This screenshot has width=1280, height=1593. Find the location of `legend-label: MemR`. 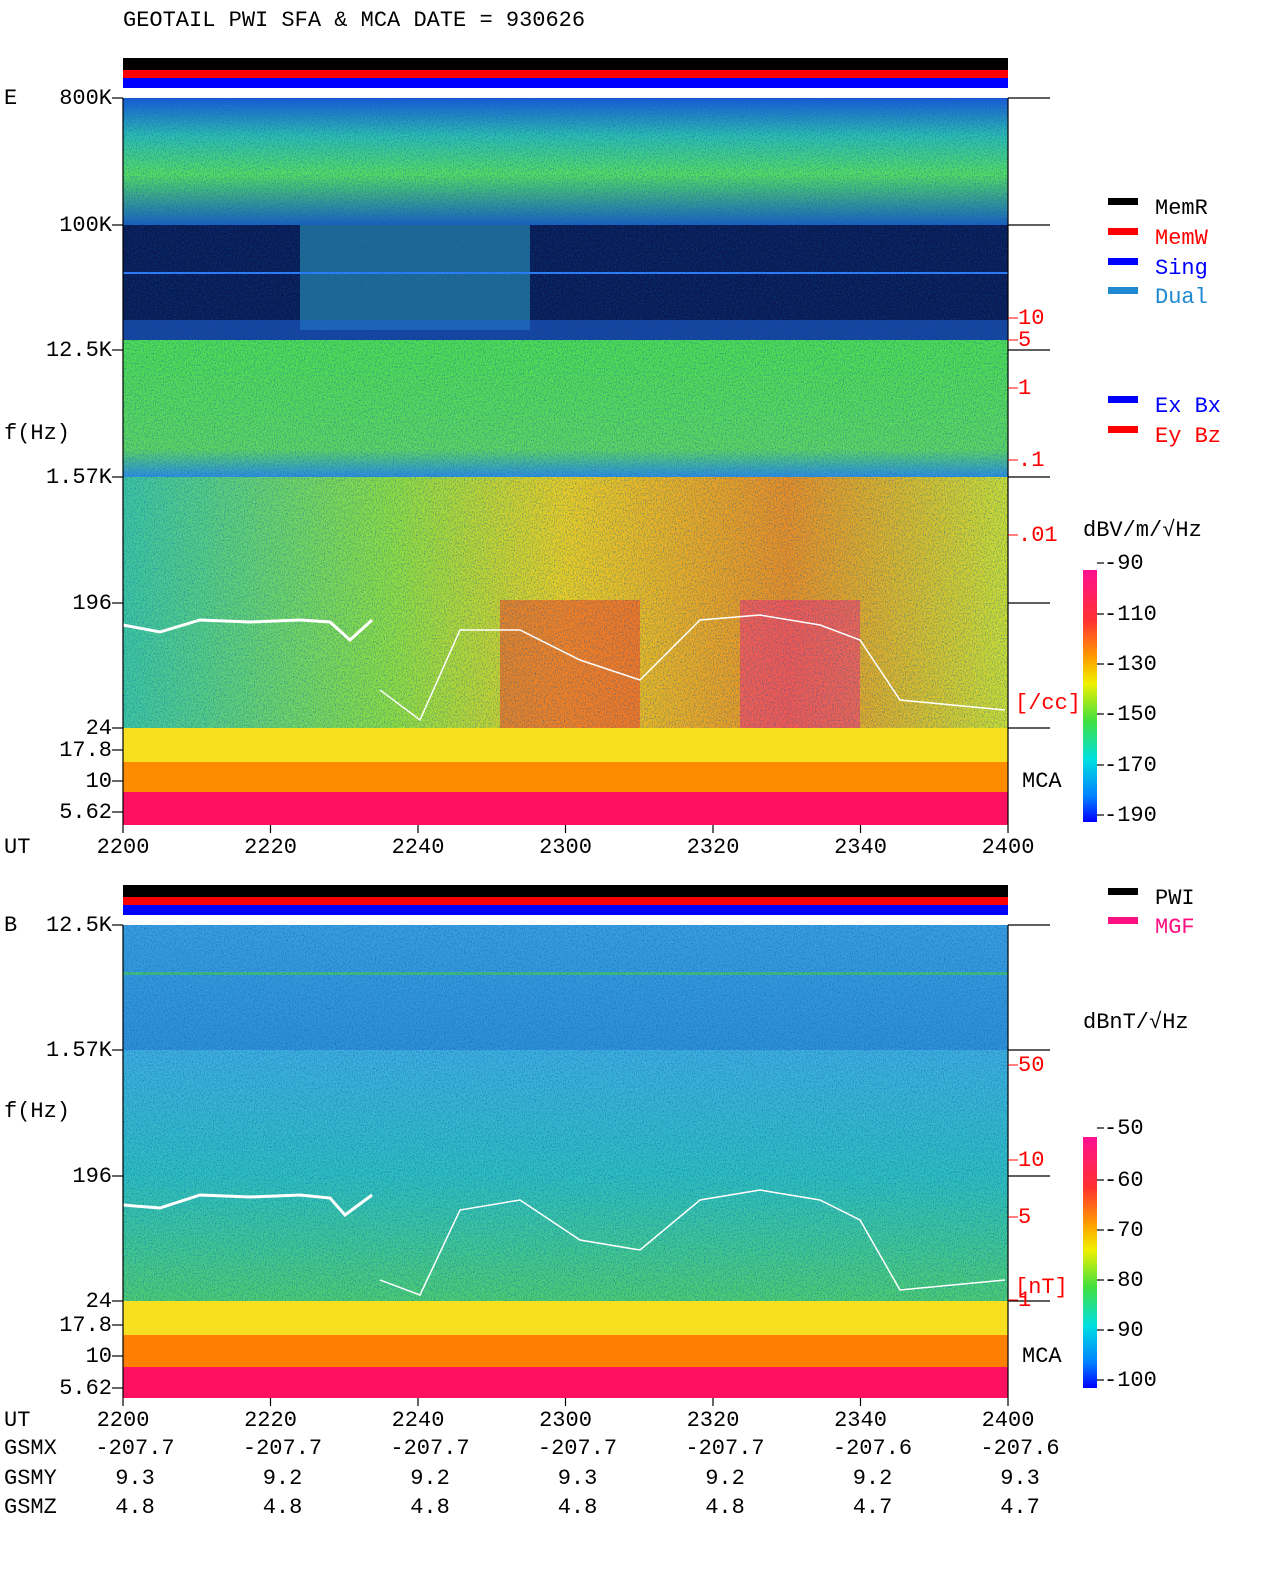

legend-label: MemR is located at coordinates (1181, 208).